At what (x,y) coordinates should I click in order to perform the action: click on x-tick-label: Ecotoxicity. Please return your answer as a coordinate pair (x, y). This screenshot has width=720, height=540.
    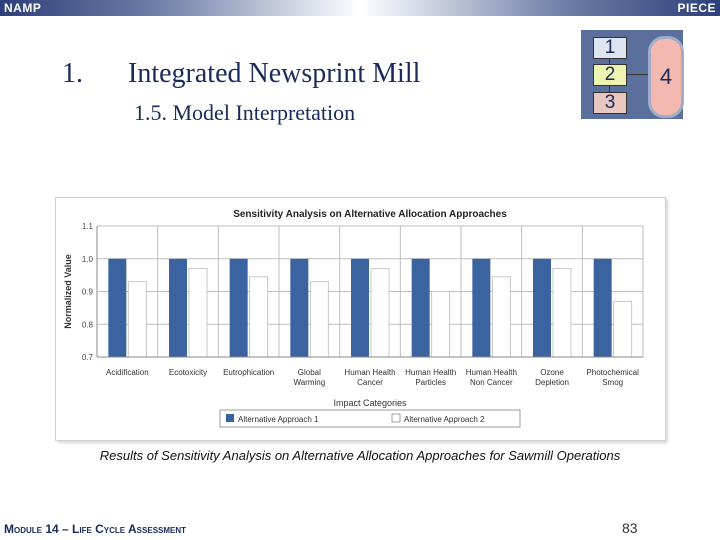
    Looking at the image, I should click on (188, 372).